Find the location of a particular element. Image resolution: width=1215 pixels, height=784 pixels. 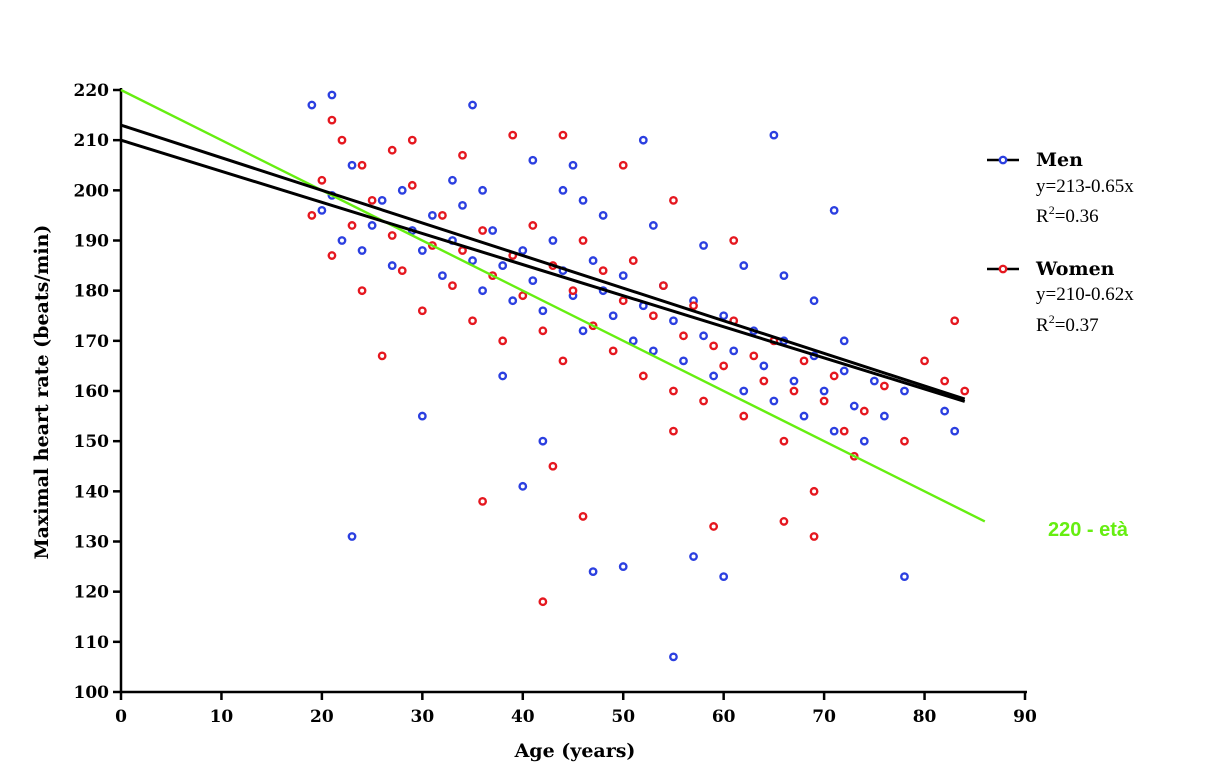

x-tick-label: 60 is located at coordinates (724, 717).